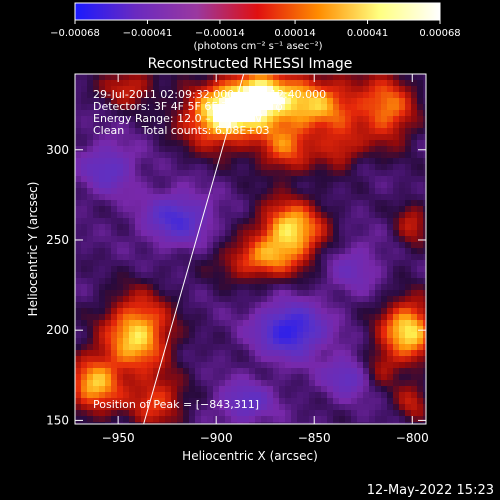  Describe the element at coordinates (294, 33) in the screenshot. I see `colorbar-tick-label: 0.00014` at that location.